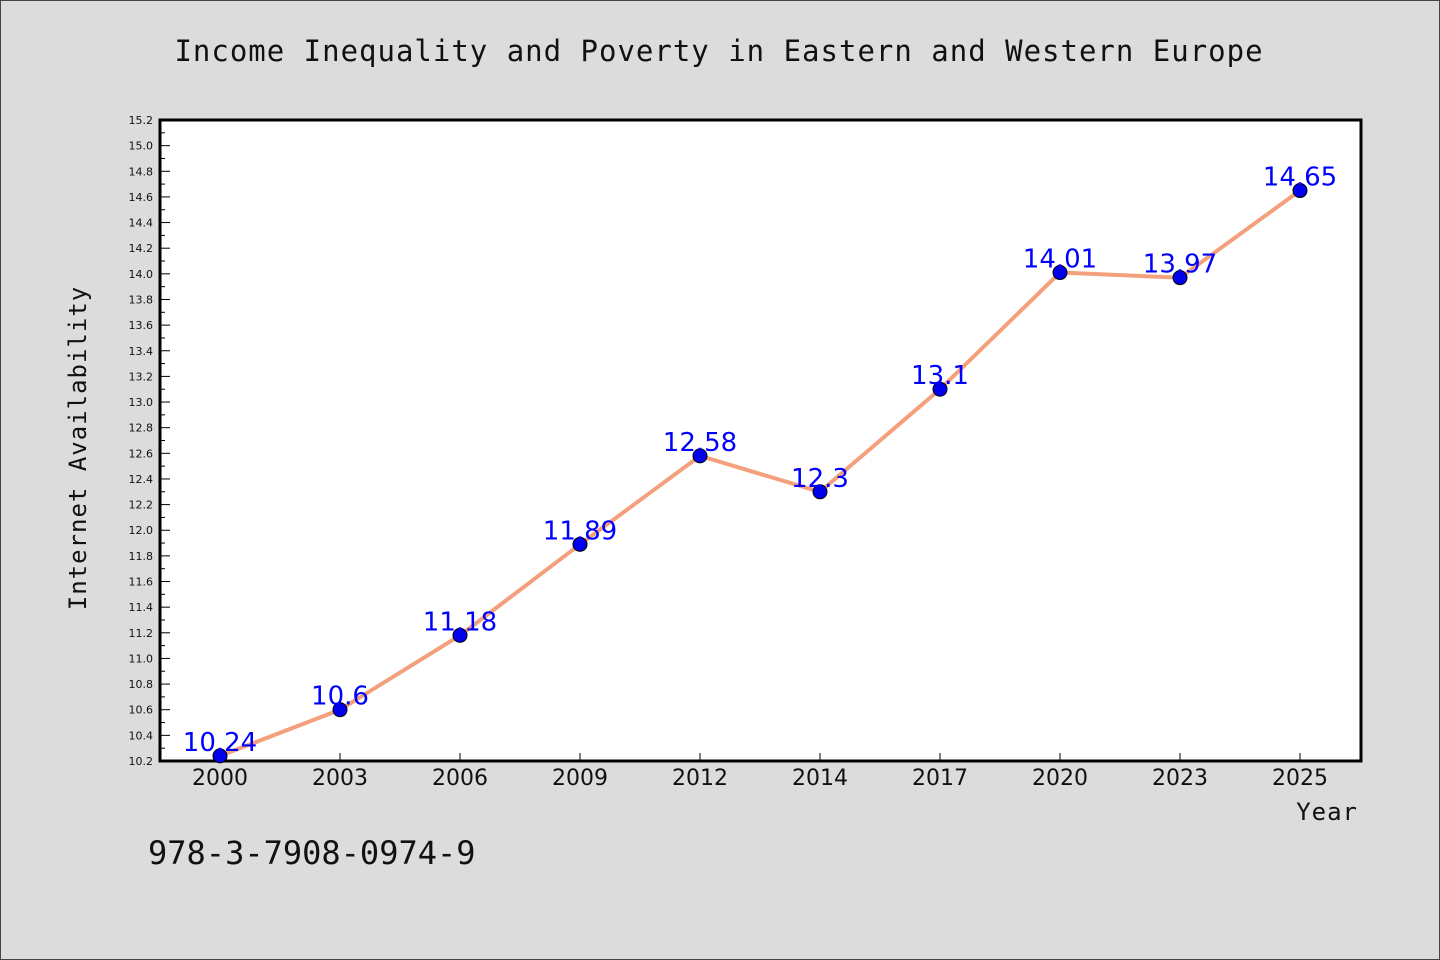 The image size is (1440, 960). What do you see at coordinates (1060, 273) in the screenshot?
I see `data-point-2020` at bounding box center [1060, 273].